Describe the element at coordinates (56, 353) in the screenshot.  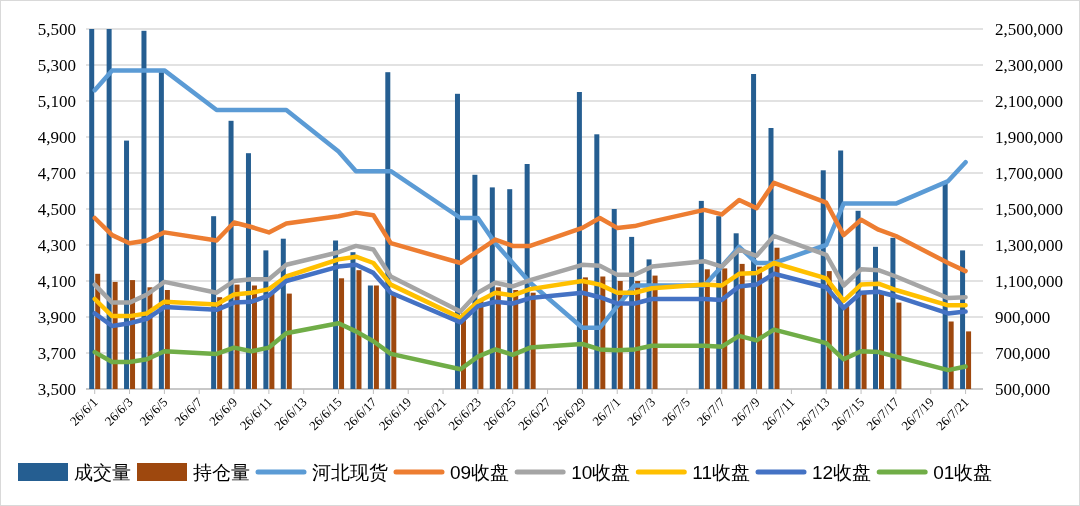
I see `y-tick-label: 3,700` at that location.